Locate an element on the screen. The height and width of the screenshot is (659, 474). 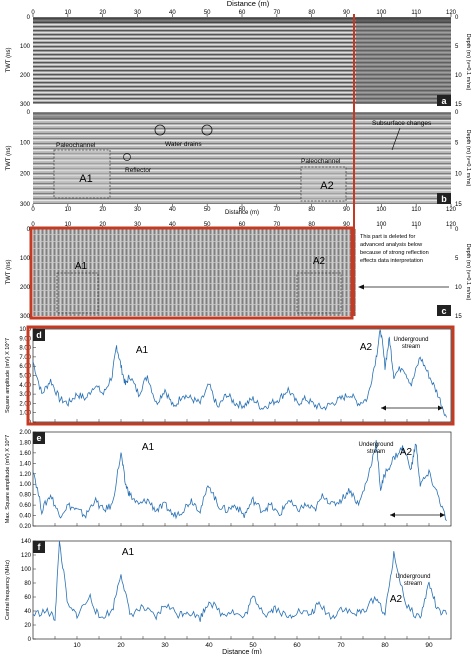
distance-tick-label: 110 is located at coordinates (416, 210).